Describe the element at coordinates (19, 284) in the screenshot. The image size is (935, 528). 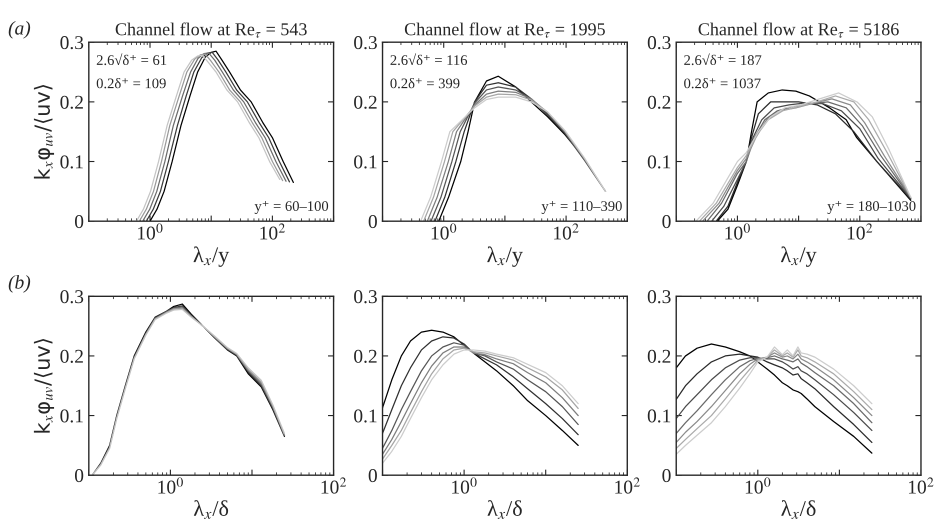
I see `text: (b)` at that location.